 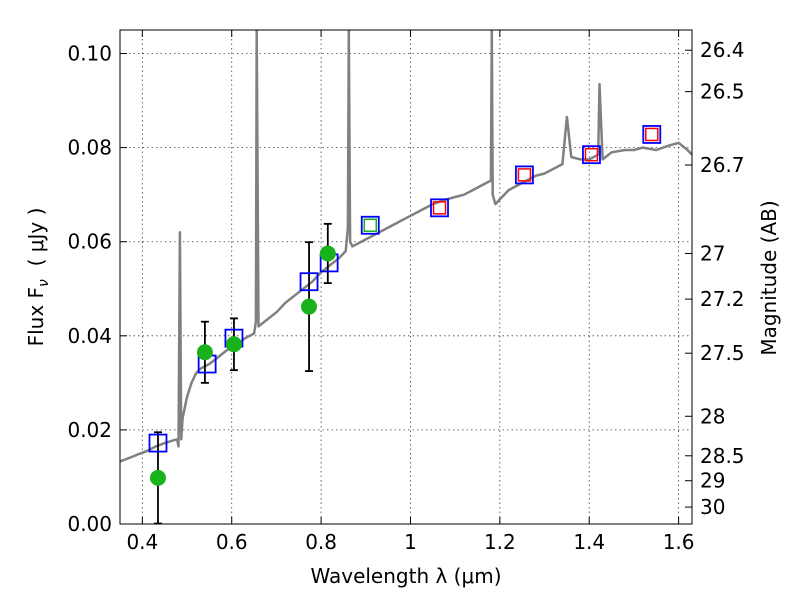 I want to click on y-tick-label: 0.08, so click(x=89, y=148).